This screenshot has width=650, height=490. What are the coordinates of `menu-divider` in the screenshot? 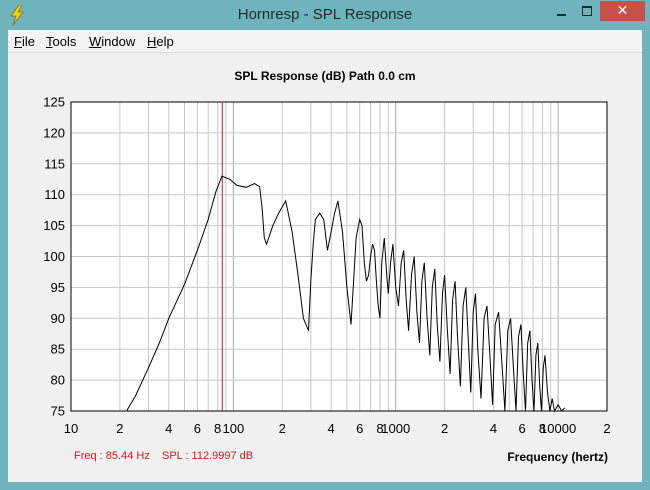 It's located at (325, 52).